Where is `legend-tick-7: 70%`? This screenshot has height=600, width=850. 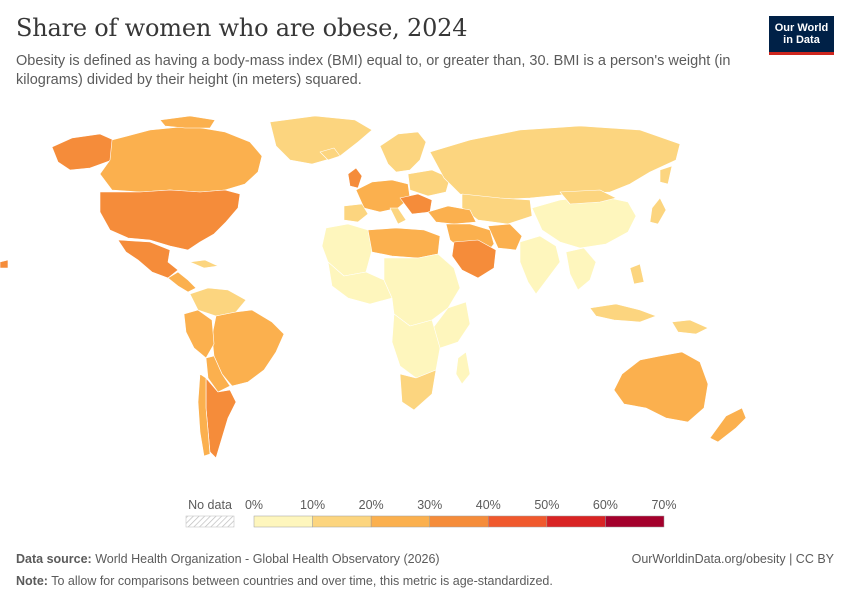
legend-tick-7: 70% is located at coordinates (663, 505).